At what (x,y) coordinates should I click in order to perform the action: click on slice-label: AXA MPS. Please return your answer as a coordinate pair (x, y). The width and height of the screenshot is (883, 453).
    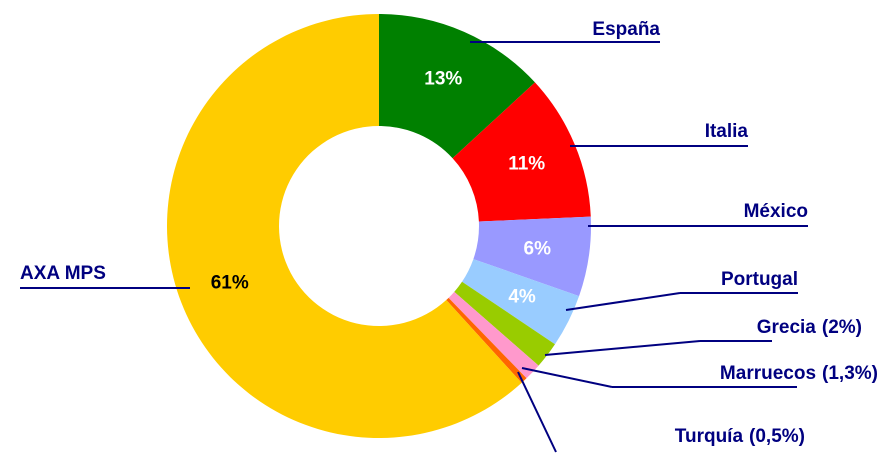
    Looking at the image, I should click on (63, 273).